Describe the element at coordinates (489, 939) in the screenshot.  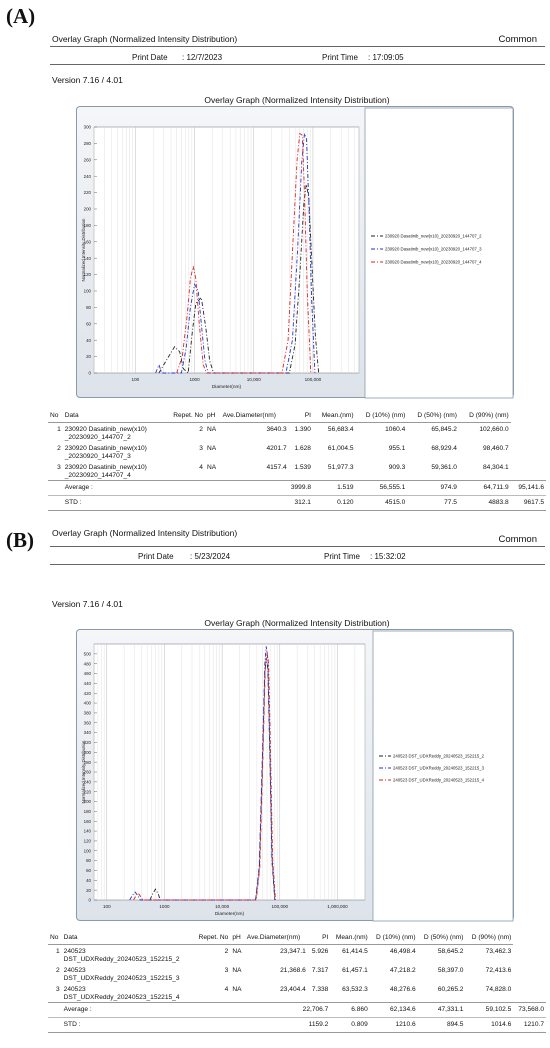
I see `column-header: D (90%) (nm)` at that location.